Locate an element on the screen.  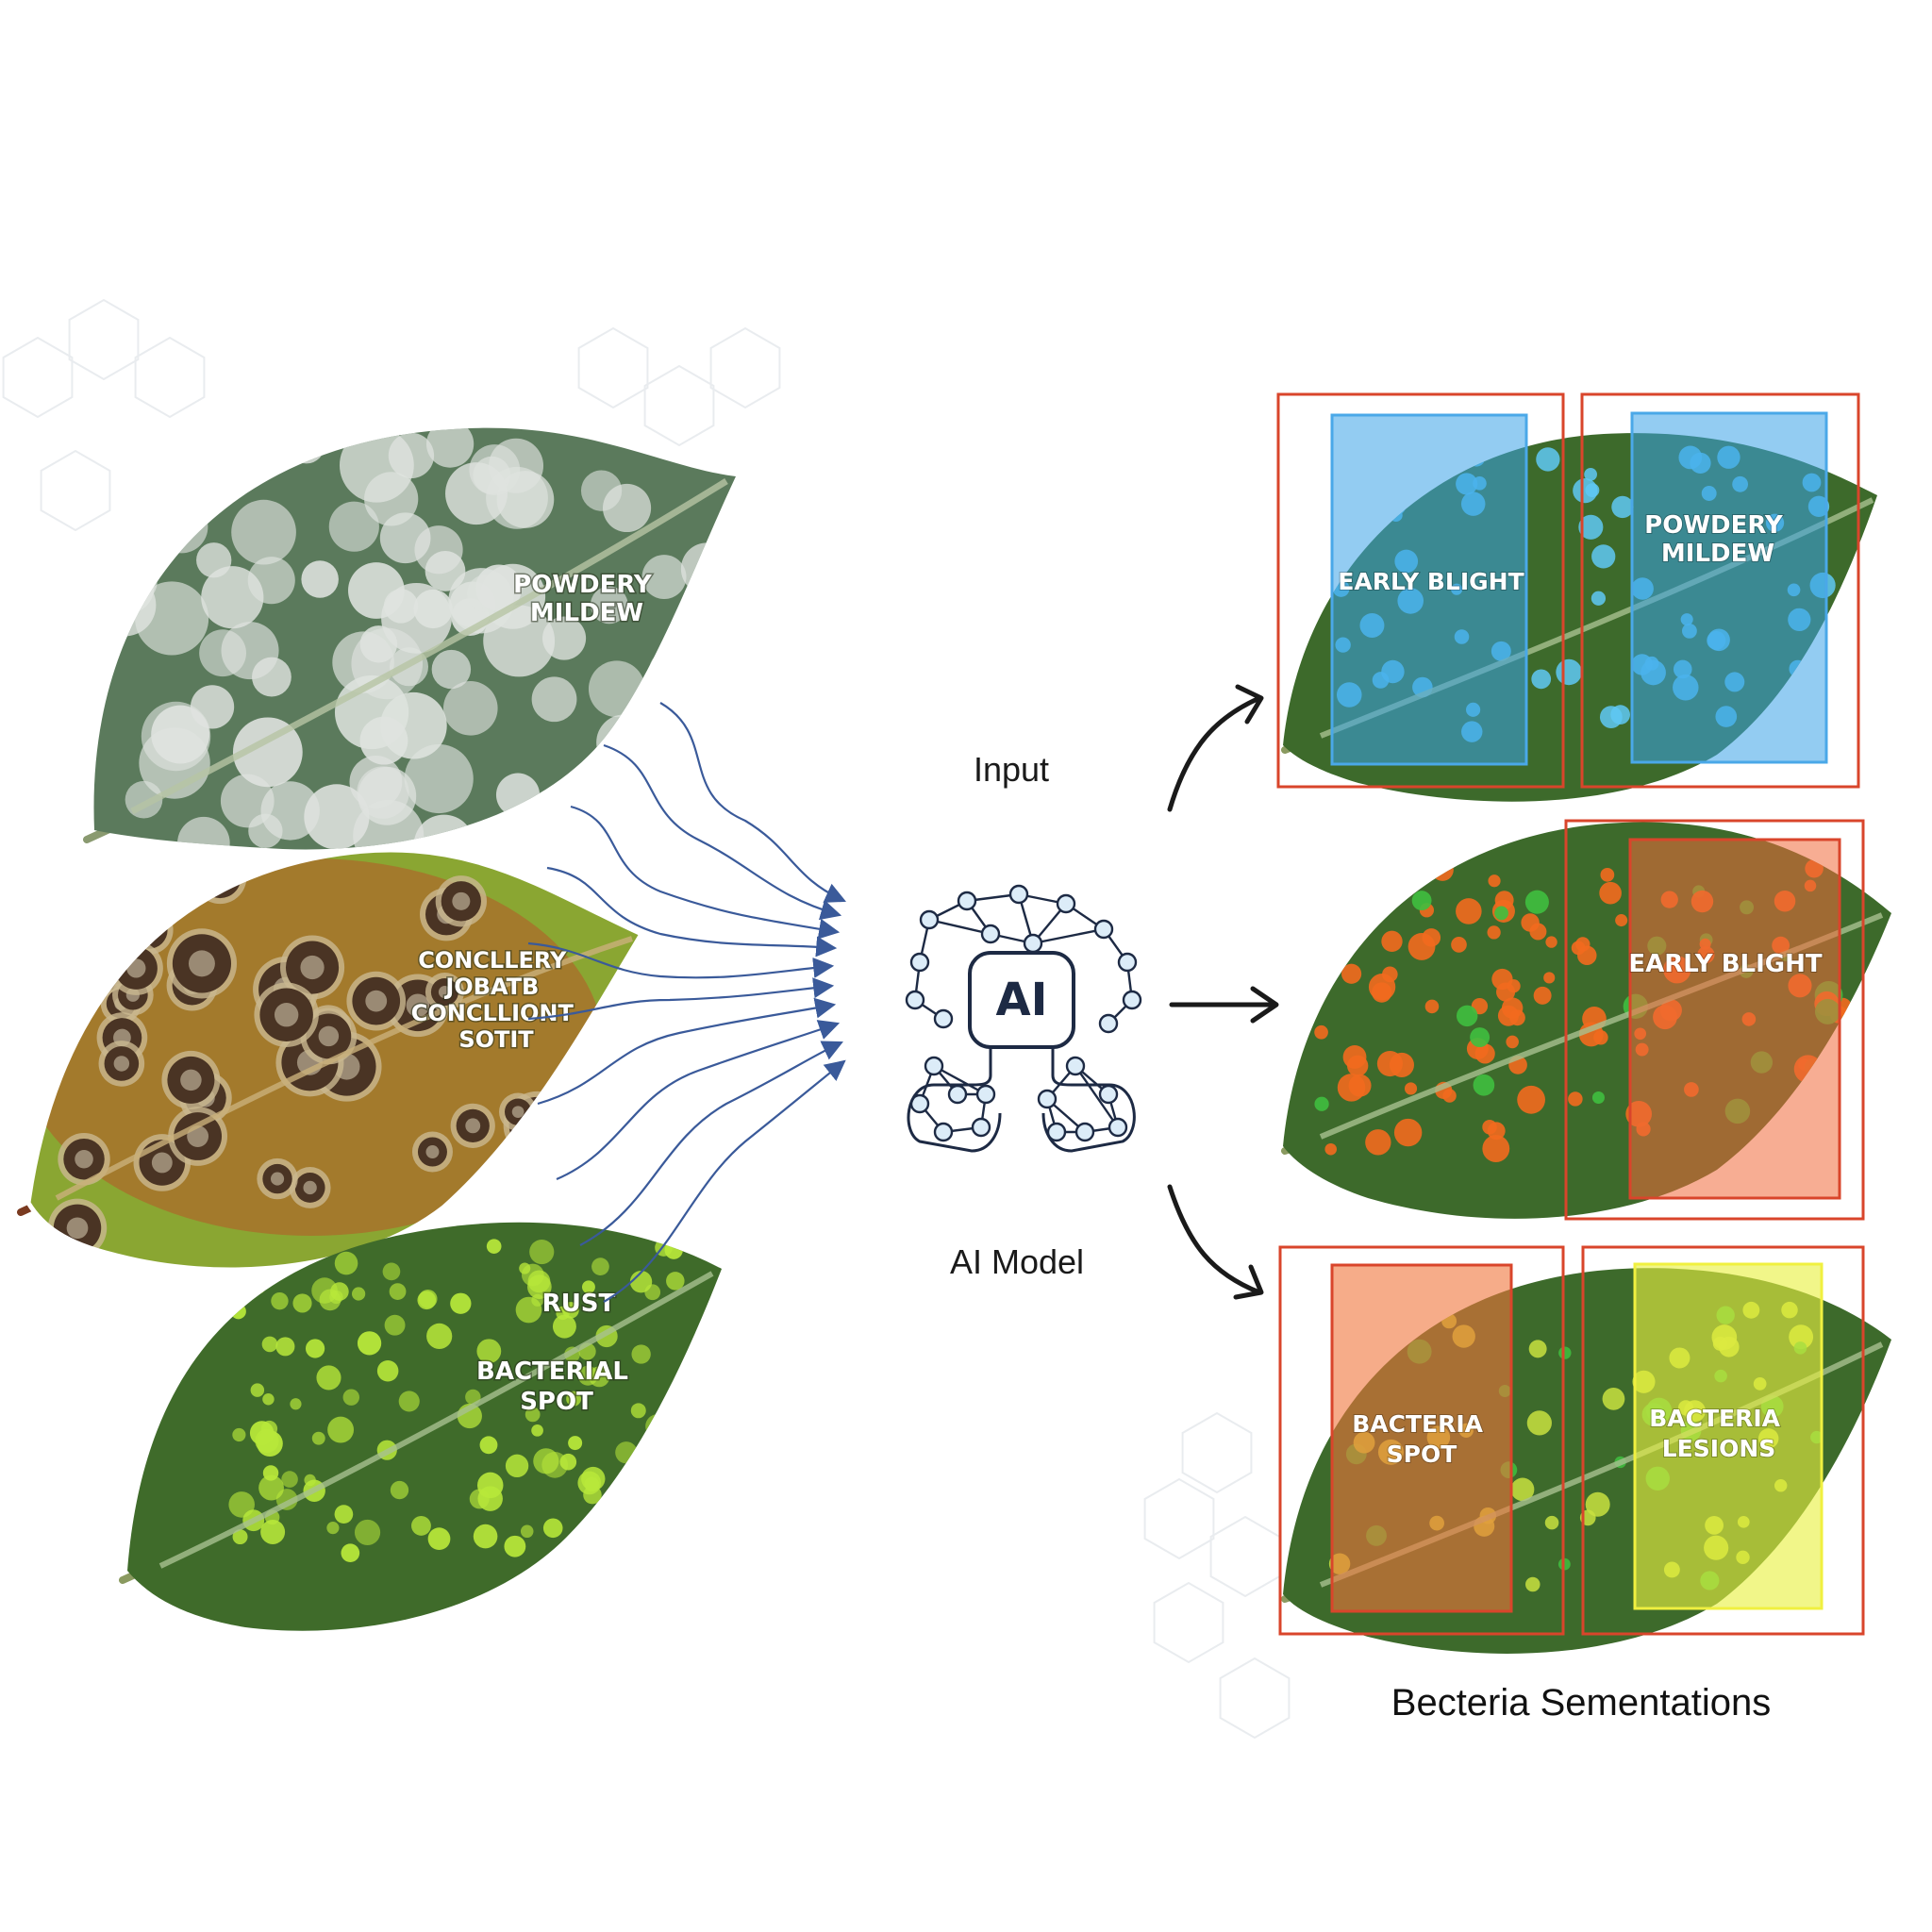
input-label: Input is located at coordinates (1011, 769).